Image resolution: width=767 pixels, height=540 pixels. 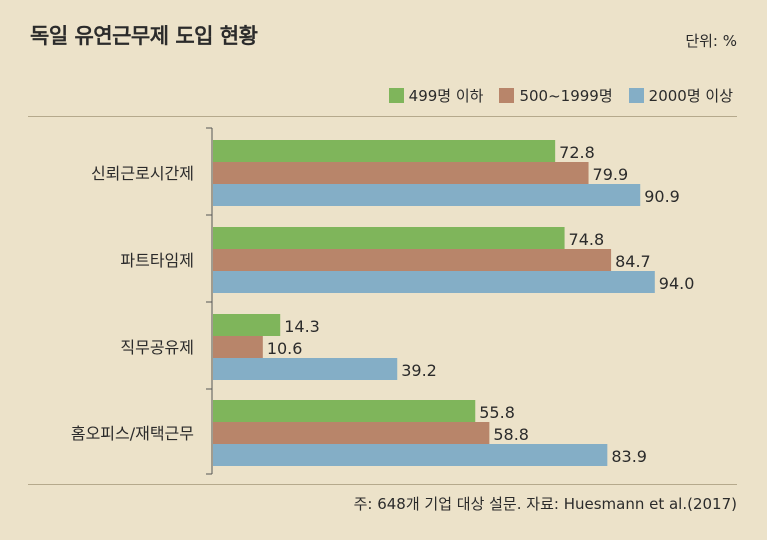 I want to click on legend-swatch-brown, so click(x=507, y=95).